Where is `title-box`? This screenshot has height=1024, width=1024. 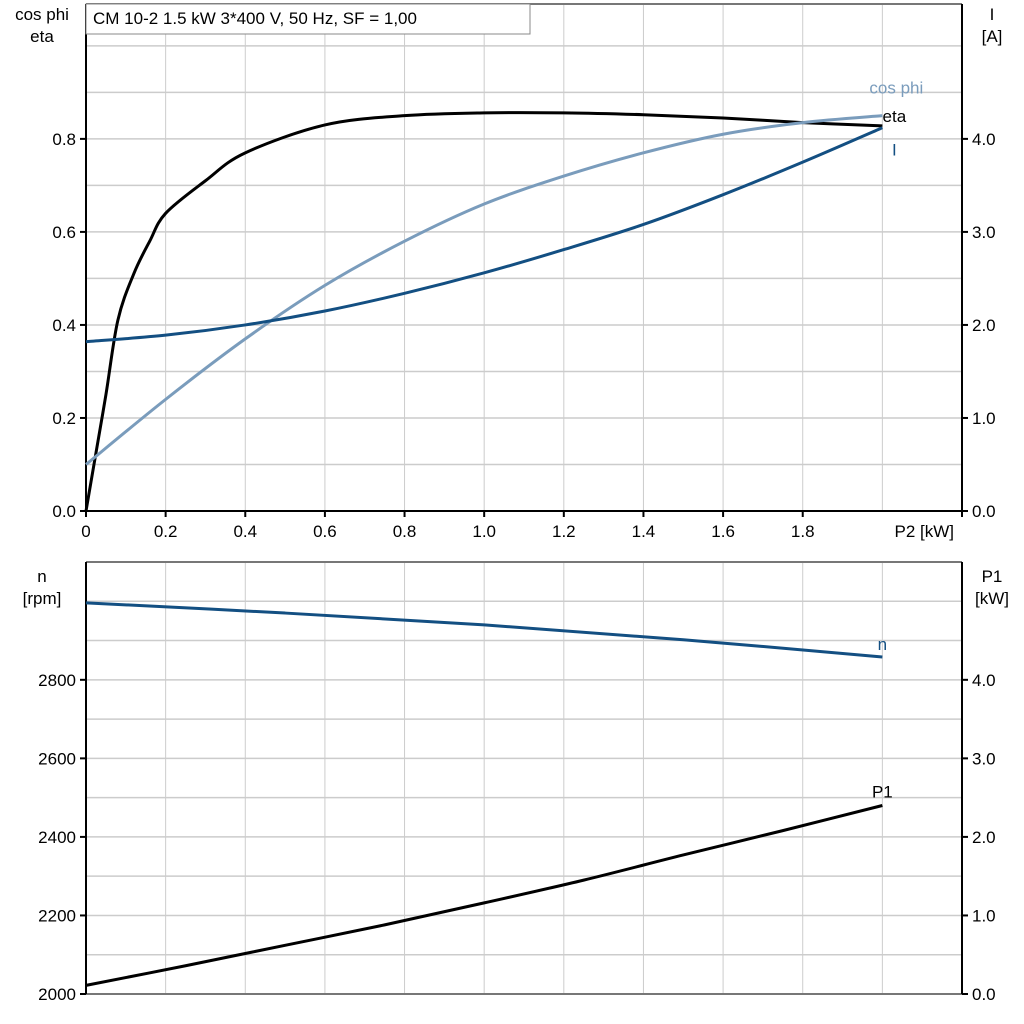 title-box is located at coordinates (308, 19).